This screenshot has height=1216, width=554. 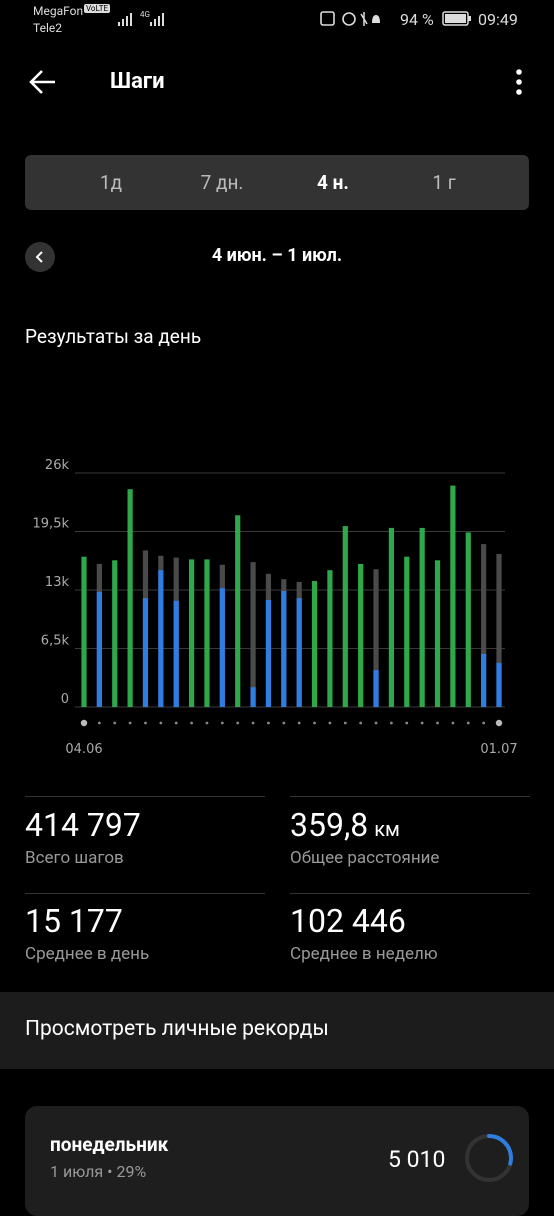 What do you see at coordinates (51, 524) in the screenshot?
I see `y-tick-label: 19,5k` at bounding box center [51, 524].